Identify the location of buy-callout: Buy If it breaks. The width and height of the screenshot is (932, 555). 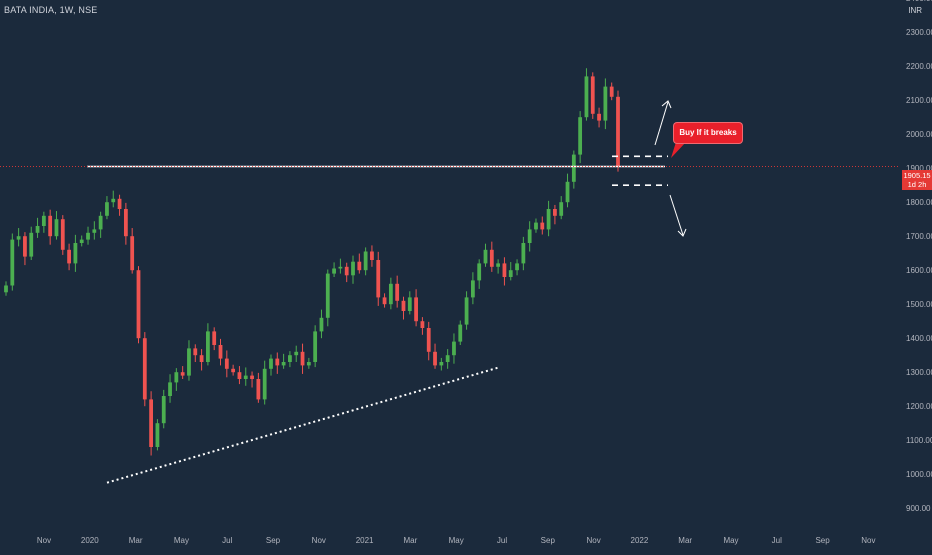
(708, 133).